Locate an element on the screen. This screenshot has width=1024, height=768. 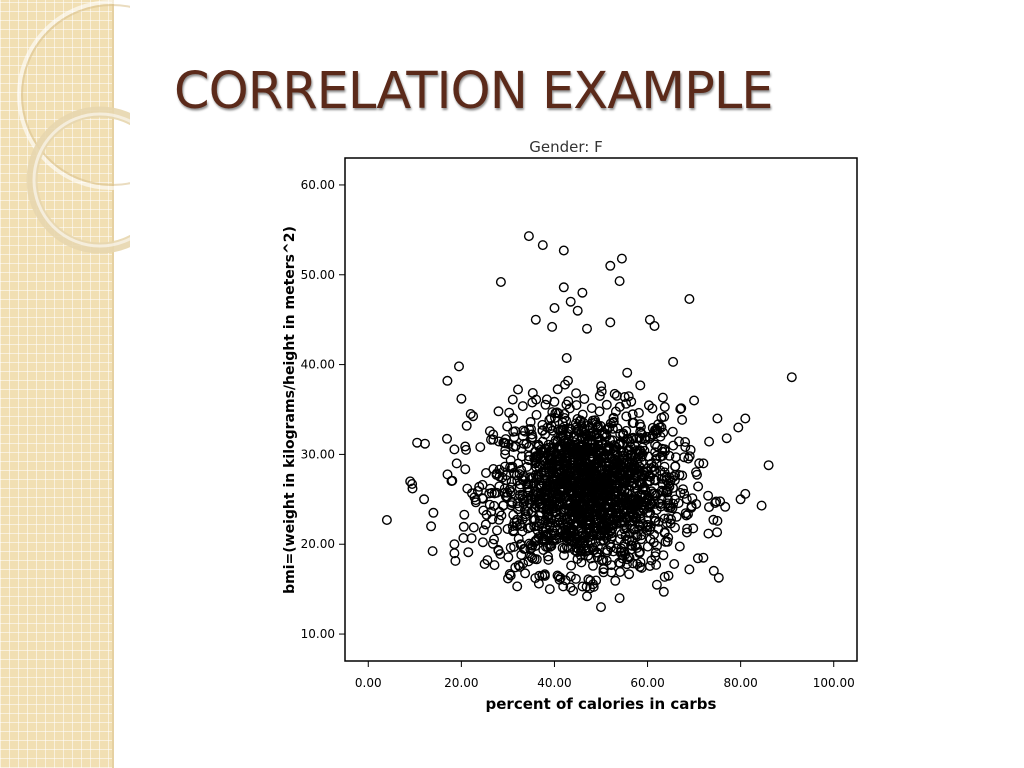
x-axis-label: percent of calories in carbs is located at coordinates (601, 704).